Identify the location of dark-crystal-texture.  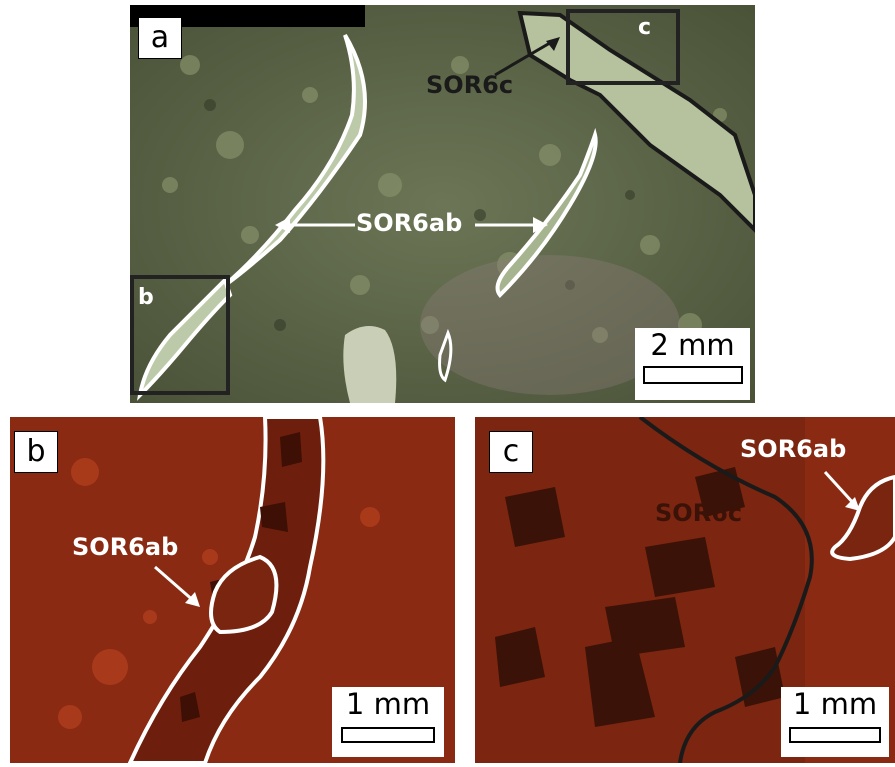
(640, 597).